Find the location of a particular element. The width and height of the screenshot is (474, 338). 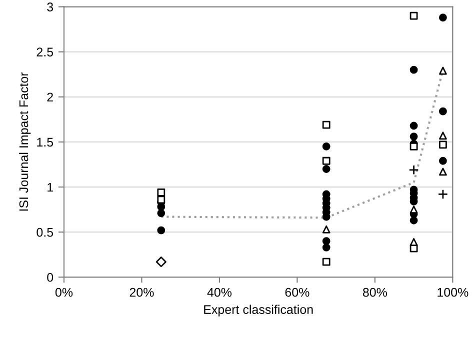

x-axis-title: Expert classification is located at coordinates (258, 310).